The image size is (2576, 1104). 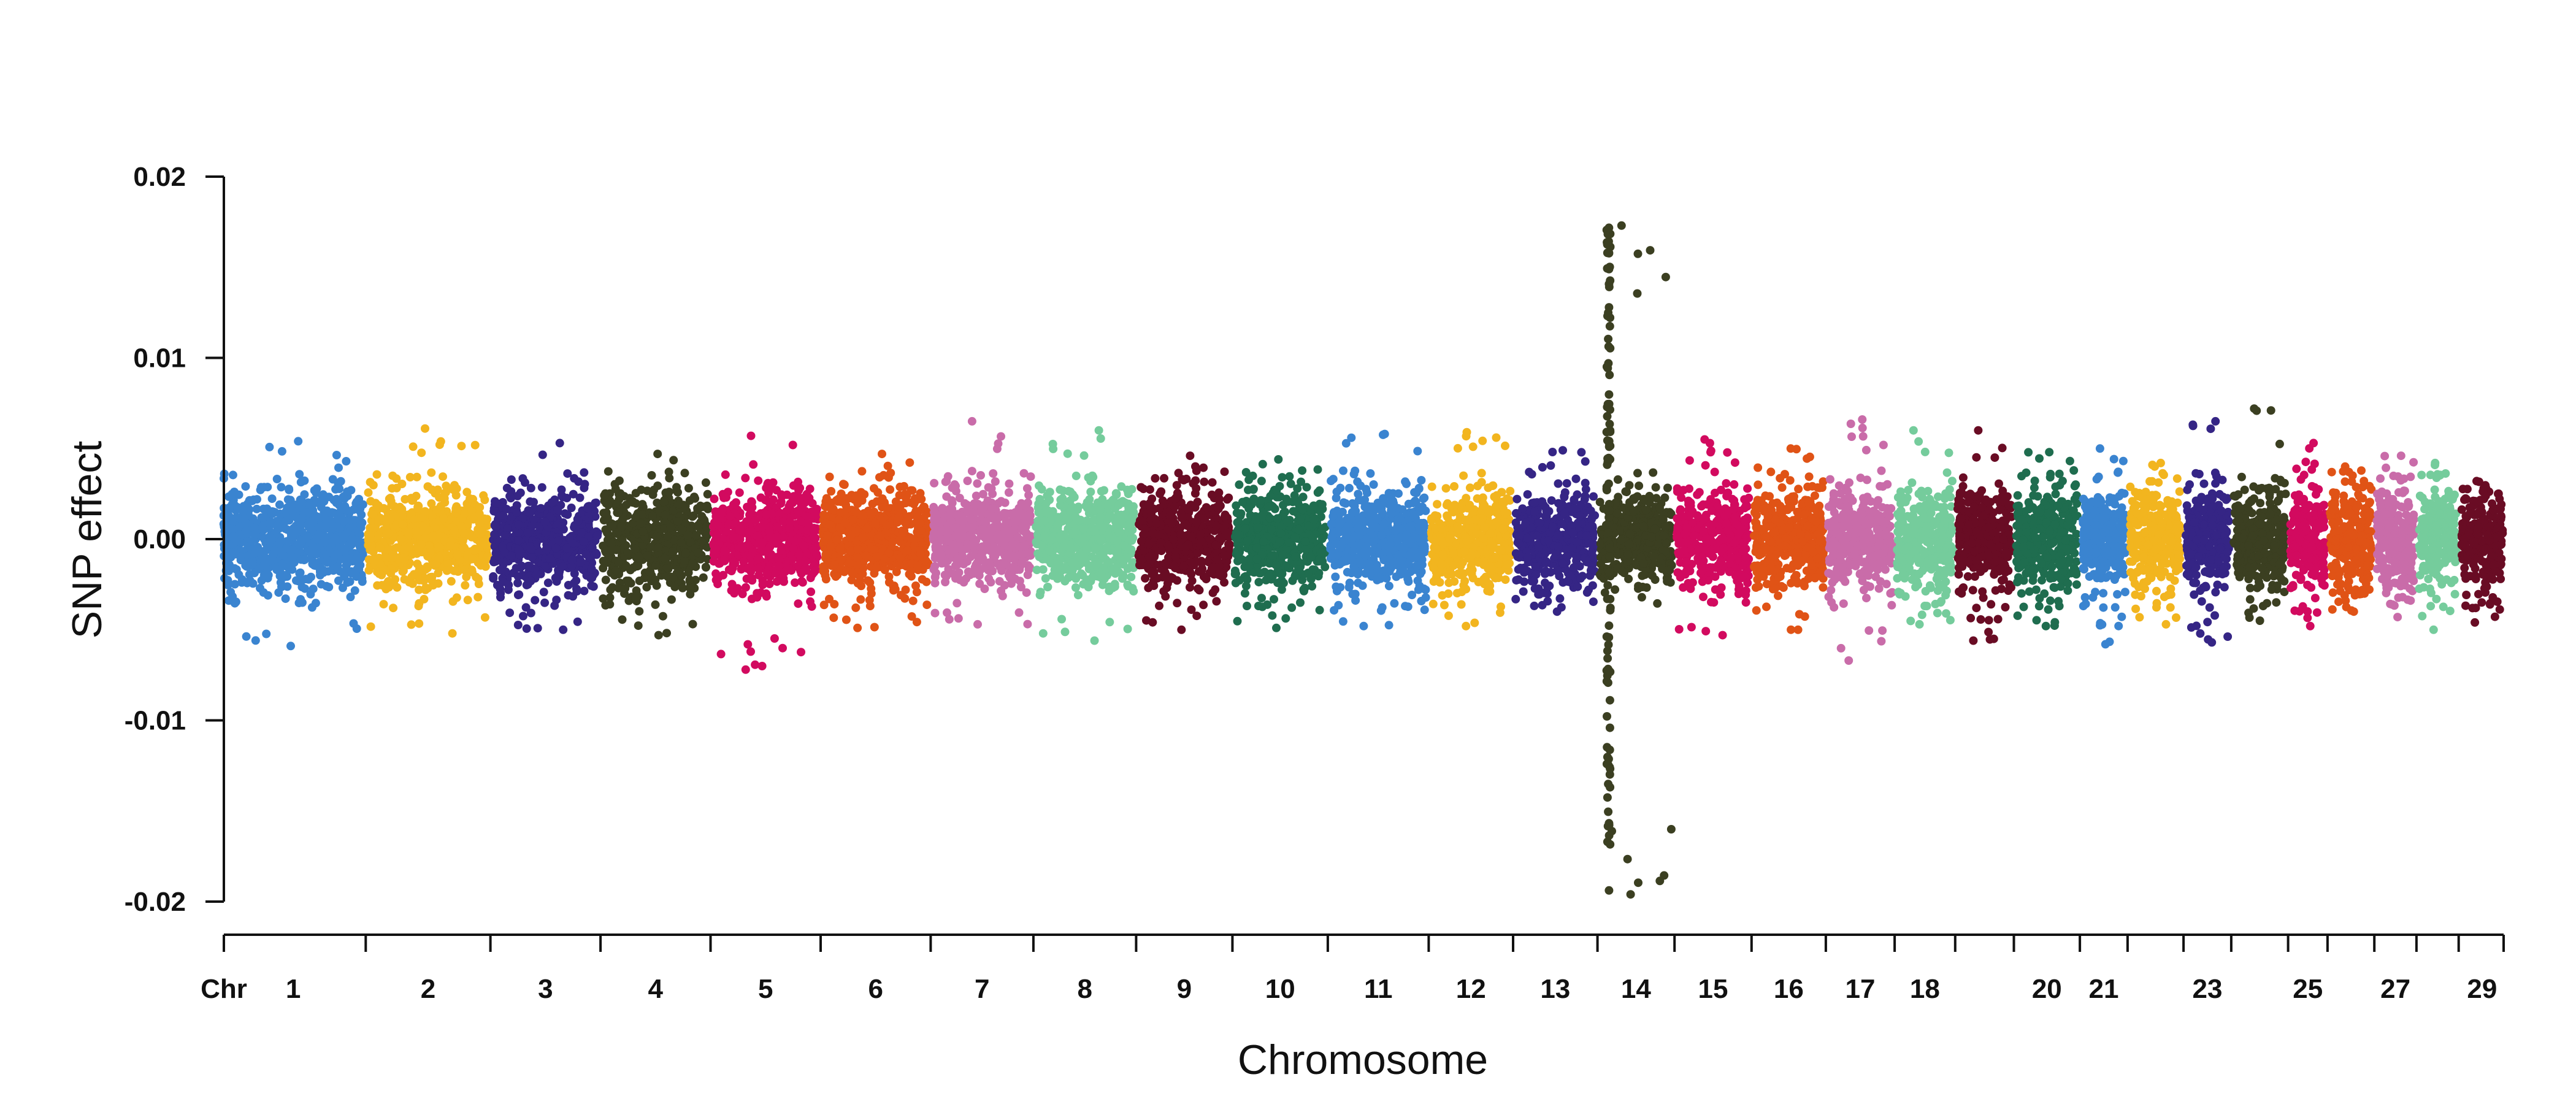 I want to click on snp-point-min, so click(x=745, y=669).